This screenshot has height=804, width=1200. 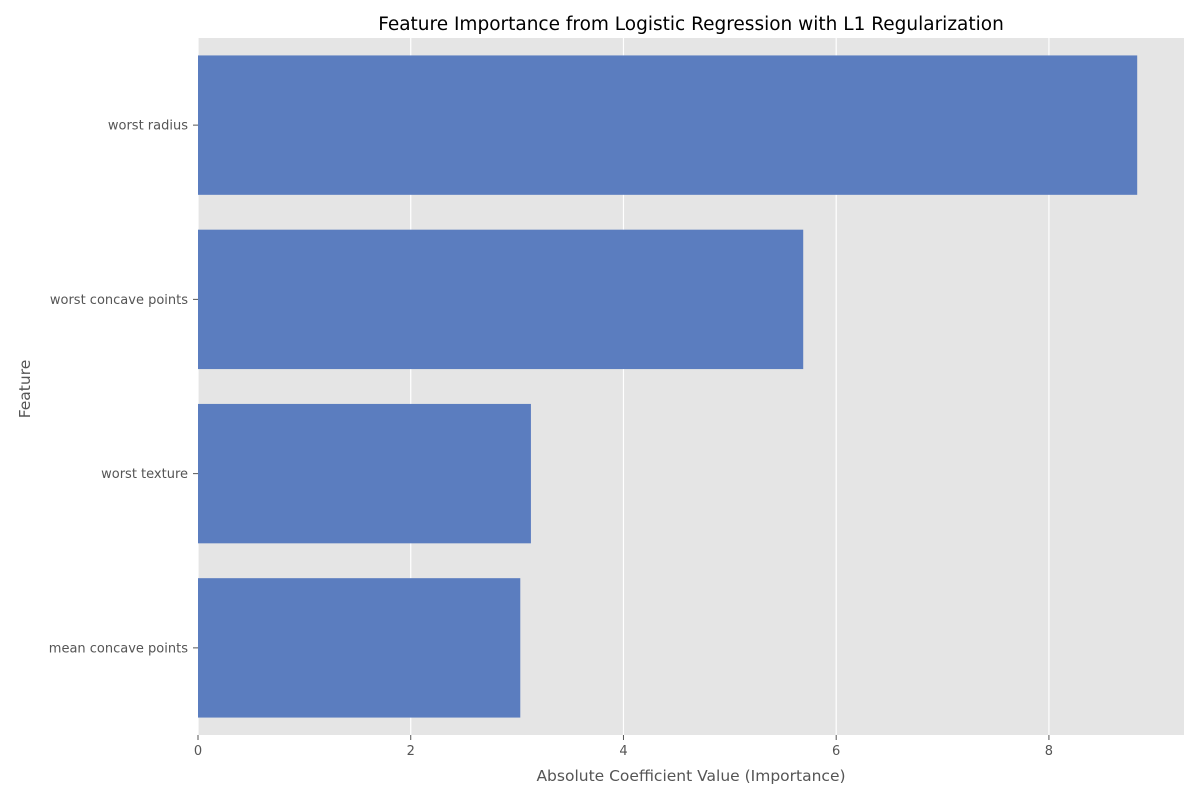 What do you see at coordinates (25, 389) in the screenshot?
I see `y-axis-label: Feature` at bounding box center [25, 389].